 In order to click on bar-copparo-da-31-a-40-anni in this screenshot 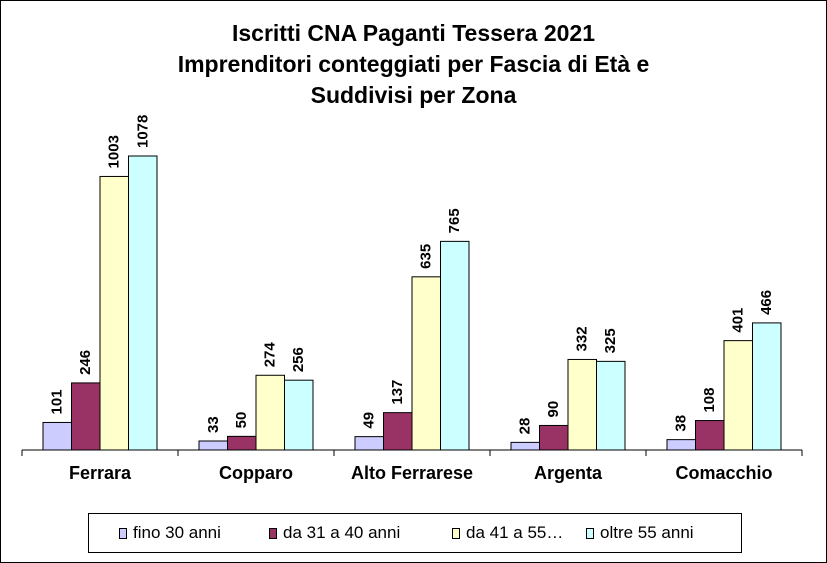, I will do `click(242, 443)`.